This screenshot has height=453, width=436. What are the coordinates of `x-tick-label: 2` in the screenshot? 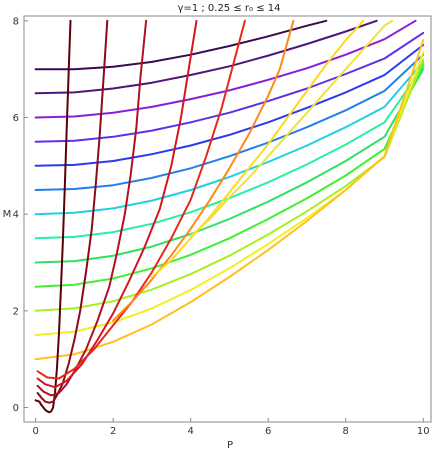 It's located at (113, 431).